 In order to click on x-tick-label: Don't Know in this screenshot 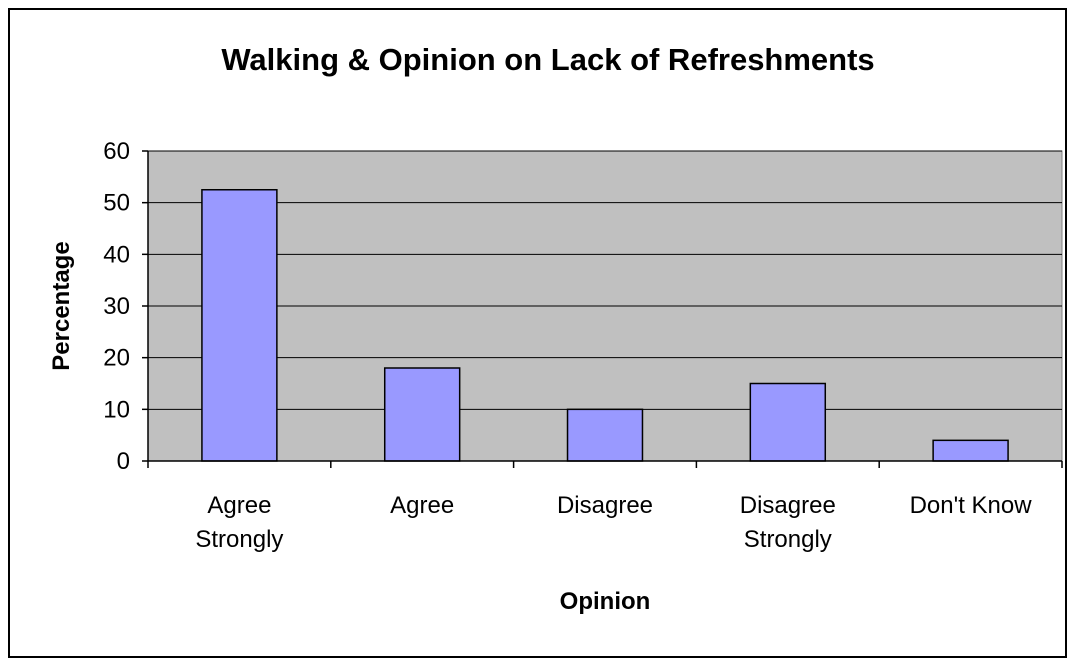, I will do `click(971, 505)`.